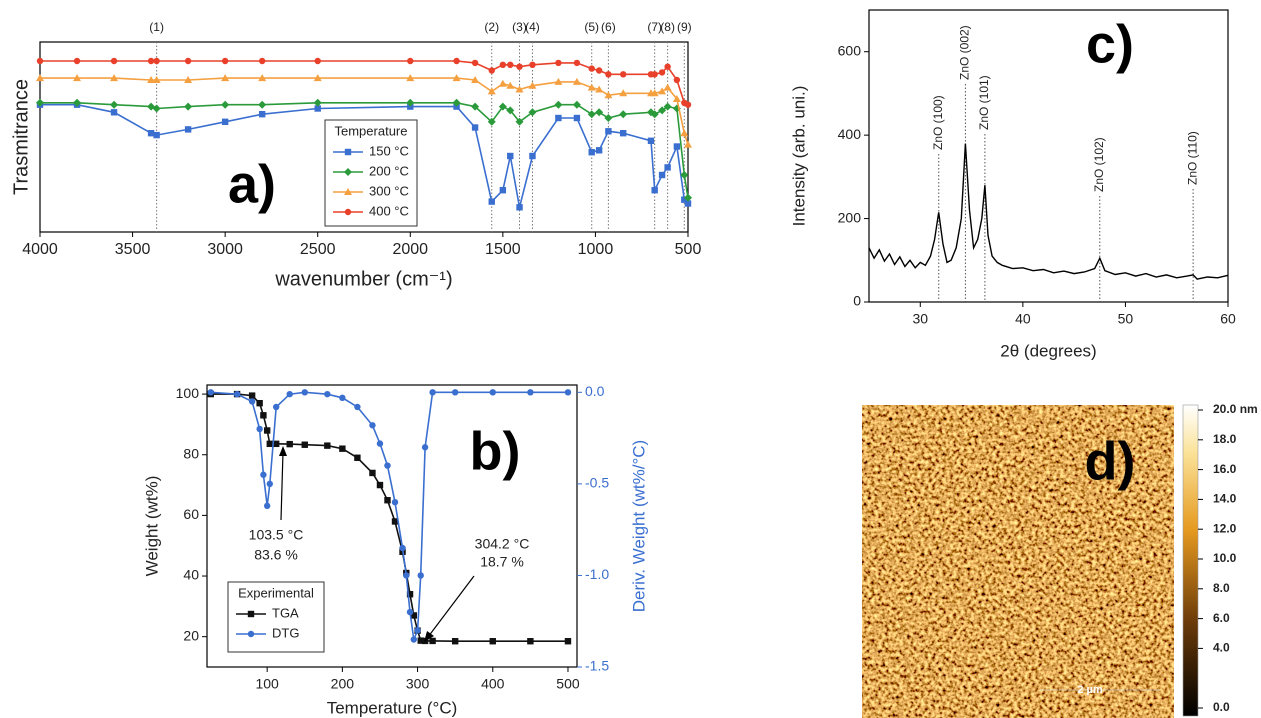 The height and width of the screenshot is (718, 1261). Describe the element at coordinates (371, 130) in the screenshot. I see `legend-title: Temperature` at that location.